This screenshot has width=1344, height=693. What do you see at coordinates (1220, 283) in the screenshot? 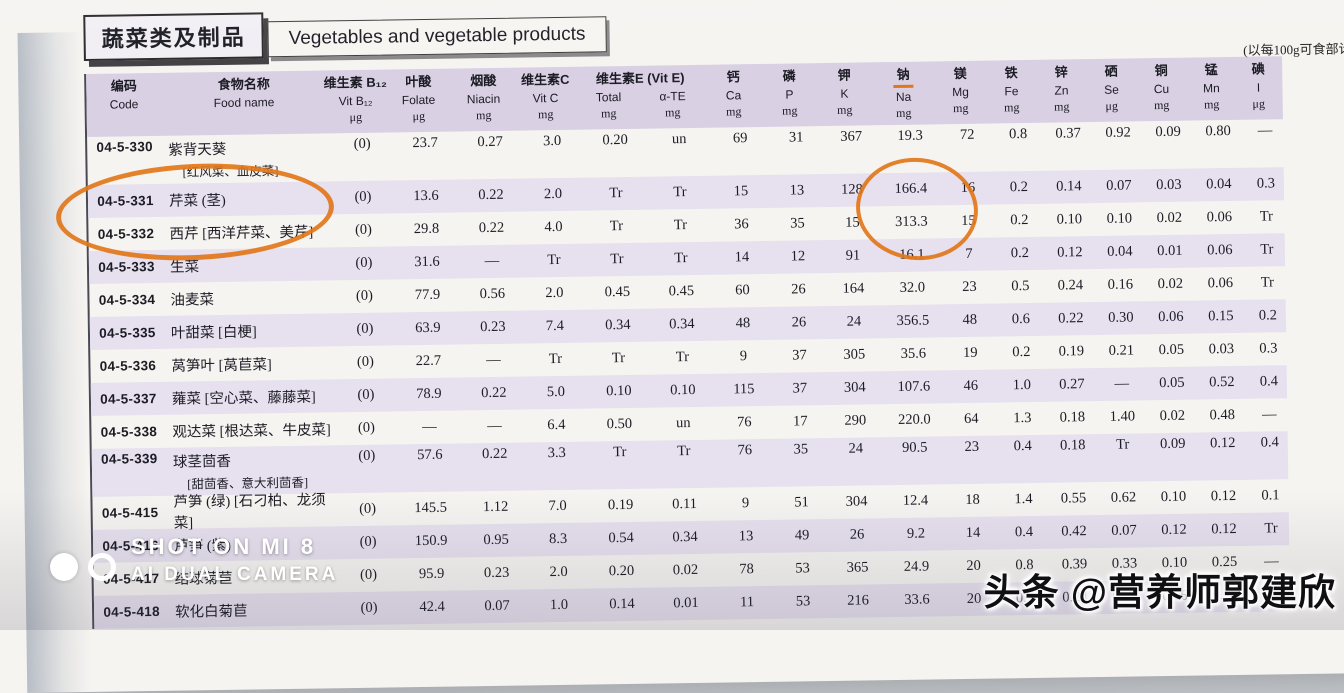
I see `value-cell: 0.06` at bounding box center [1220, 283].